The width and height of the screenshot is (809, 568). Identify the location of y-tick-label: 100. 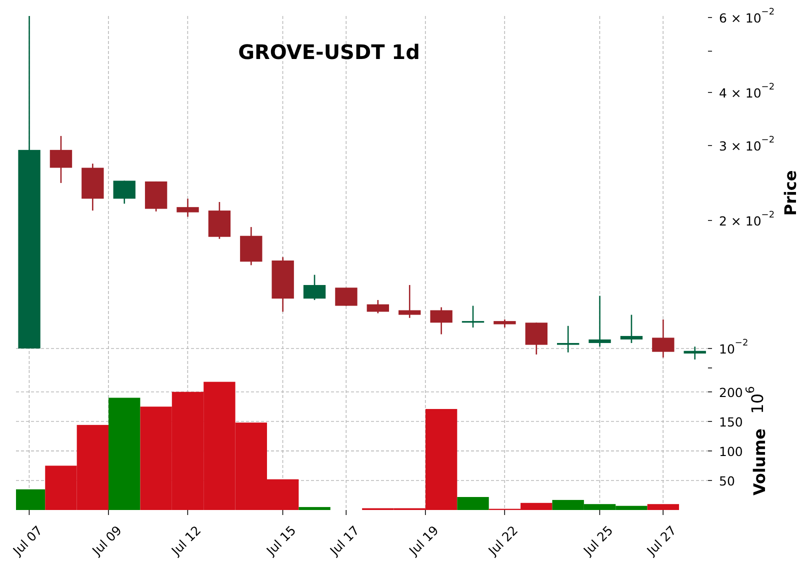
(731, 450).